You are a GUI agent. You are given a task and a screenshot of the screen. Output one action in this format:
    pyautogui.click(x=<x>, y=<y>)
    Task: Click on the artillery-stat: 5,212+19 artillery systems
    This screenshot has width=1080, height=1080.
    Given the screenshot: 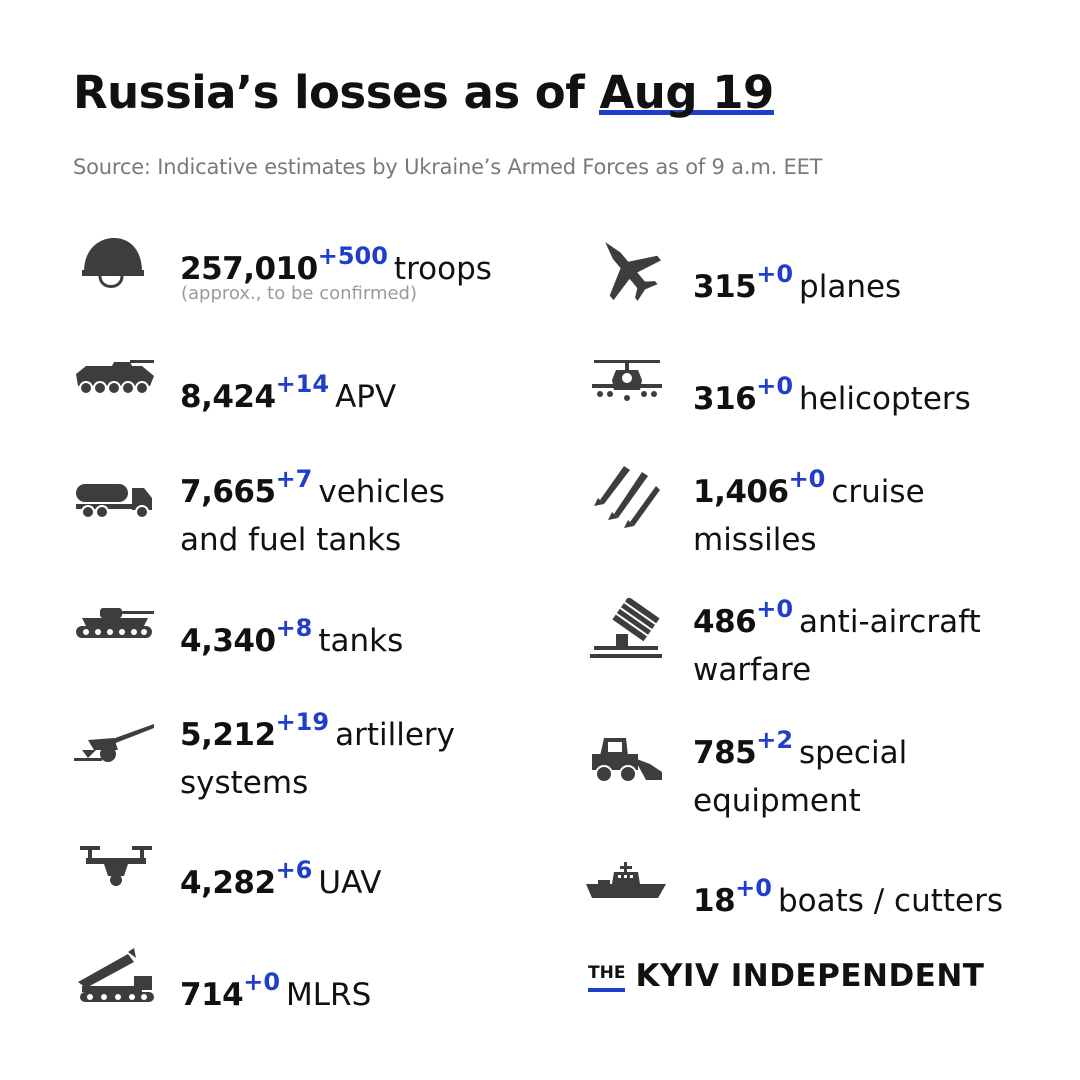 What is the action you would take?
    pyautogui.click(x=317, y=752)
    